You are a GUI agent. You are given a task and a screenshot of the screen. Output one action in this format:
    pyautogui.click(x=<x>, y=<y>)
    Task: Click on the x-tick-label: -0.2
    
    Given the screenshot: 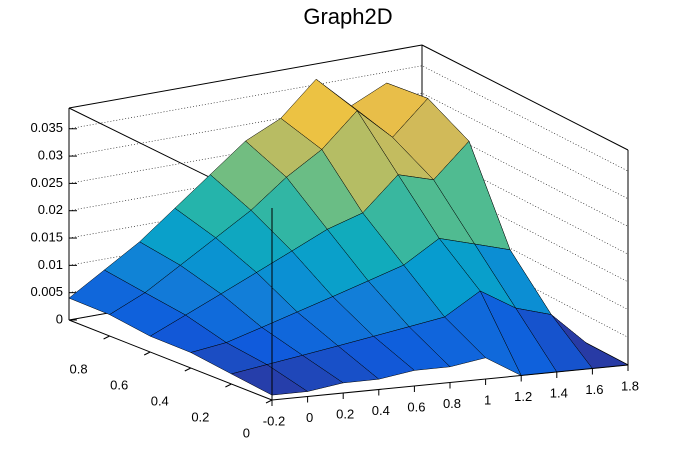 What is the action you would take?
    pyautogui.click(x=274, y=420)
    